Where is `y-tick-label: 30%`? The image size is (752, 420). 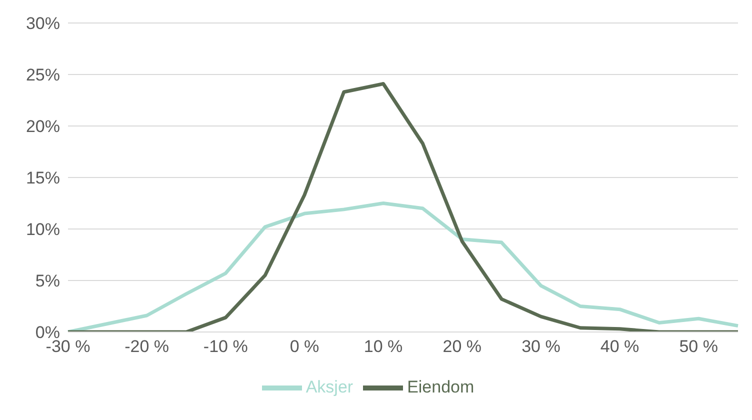
y-tick-label: 30% is located at coordinates (43, 24).